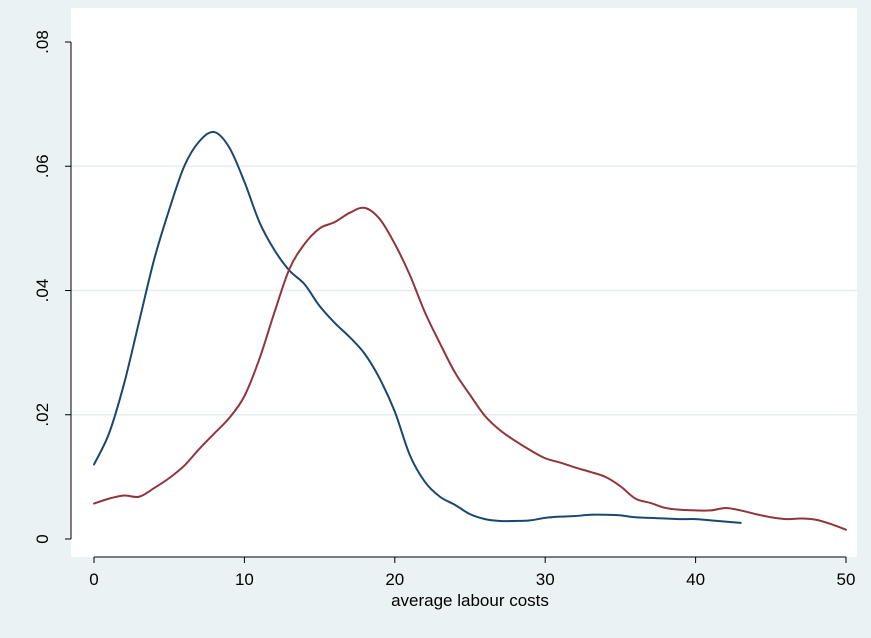  What do you see at coordinates (42, 415) in the screenshot?
I see `y-tick-label: .02` at bounding box center [42, 415].